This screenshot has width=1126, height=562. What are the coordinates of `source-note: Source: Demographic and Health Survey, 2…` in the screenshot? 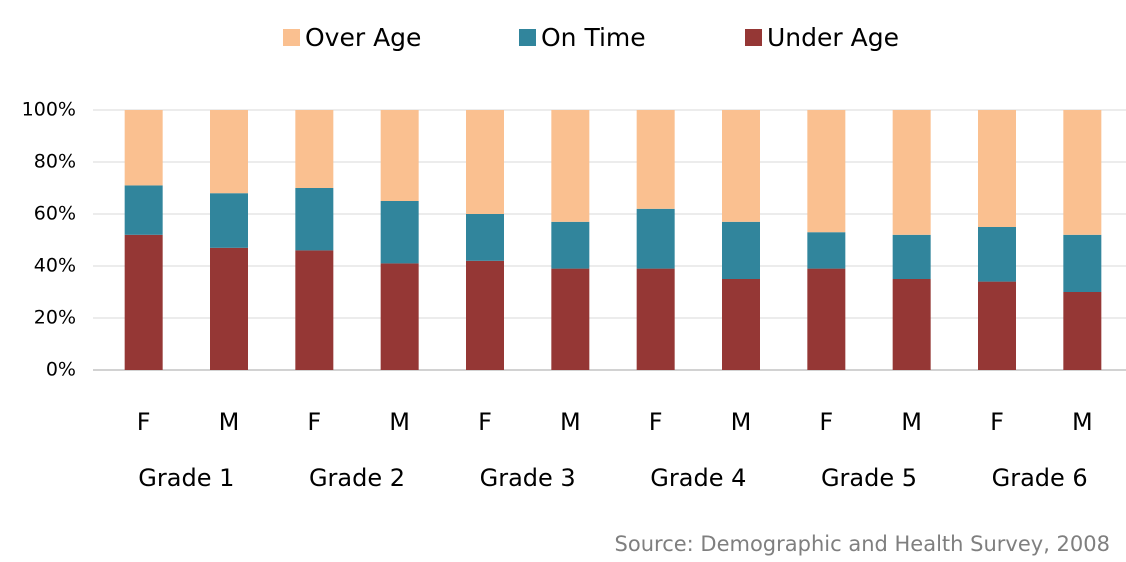 It's located at (862, 544).